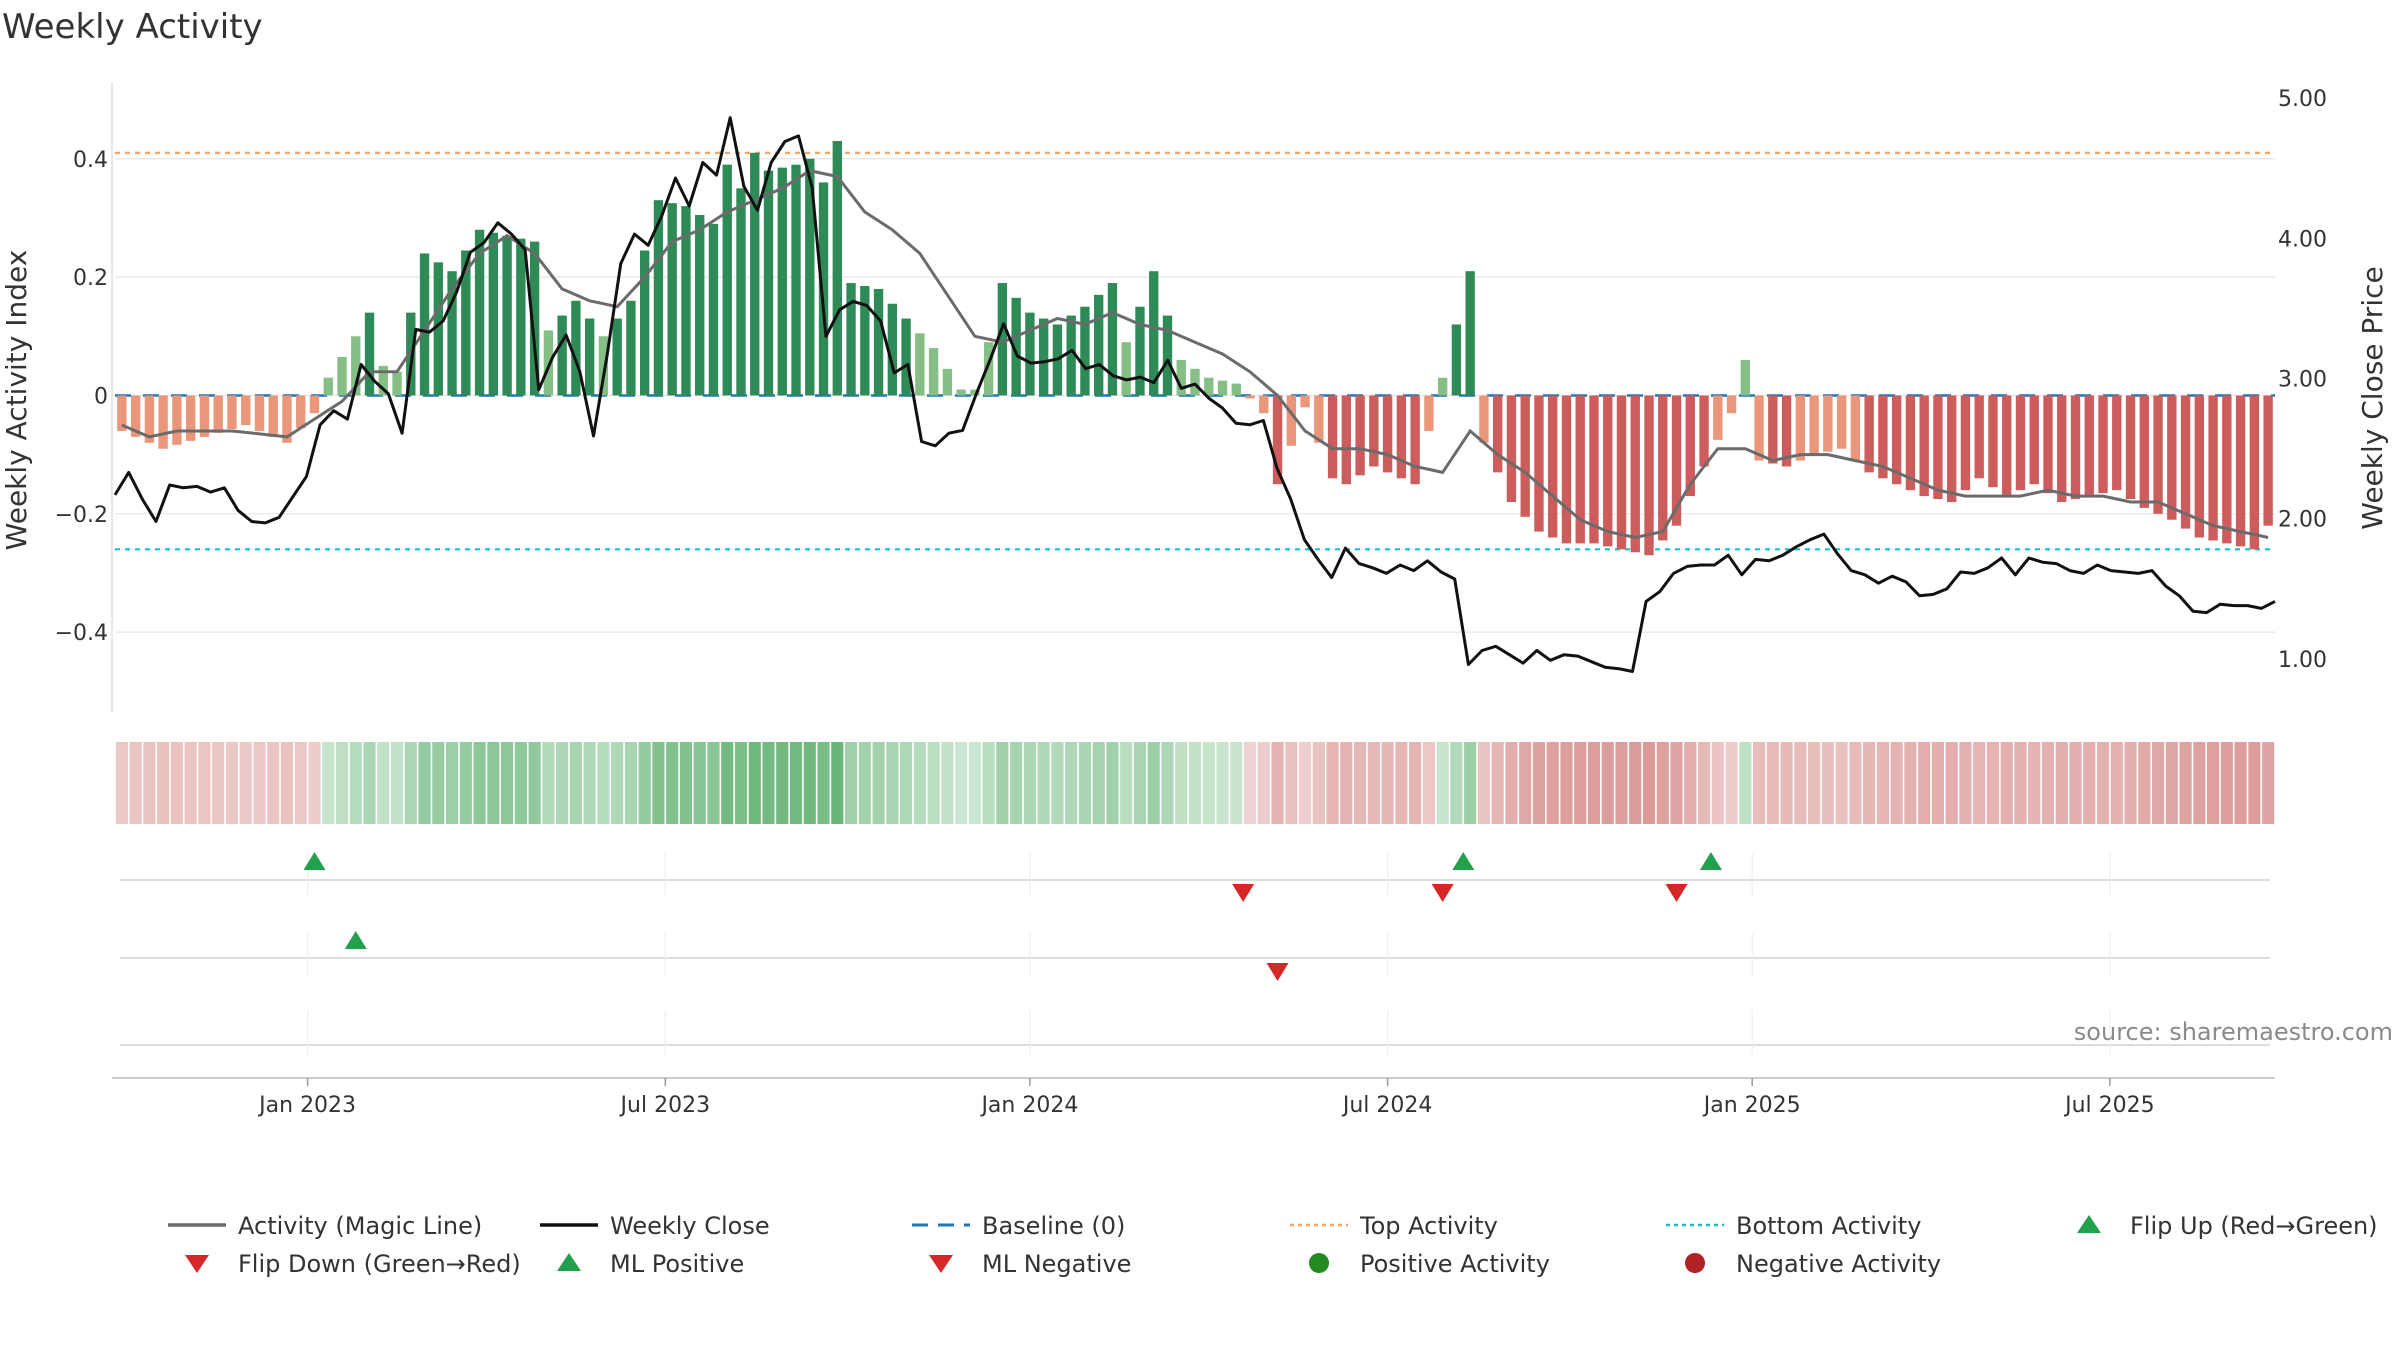 The image size is (2400, 1350). Describe the element at coordinates (2302, 99) in the screenshot. I see `y-right-tick-label: 5.00` at that location.